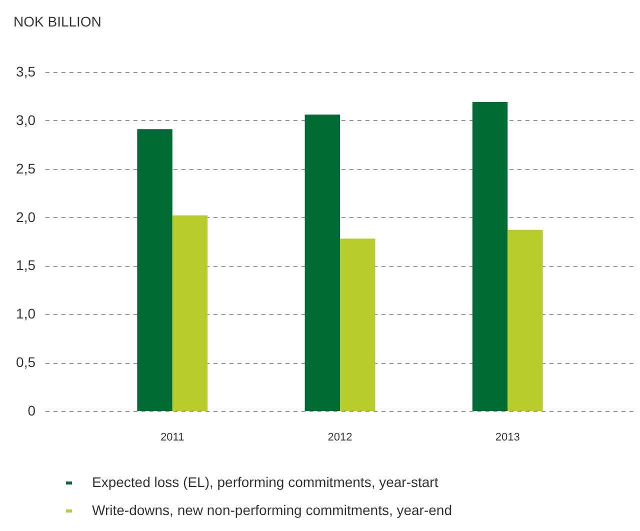 This screenshot has width=640, height=531. I want to click on y-tick-label: 0, so click(32, 410).